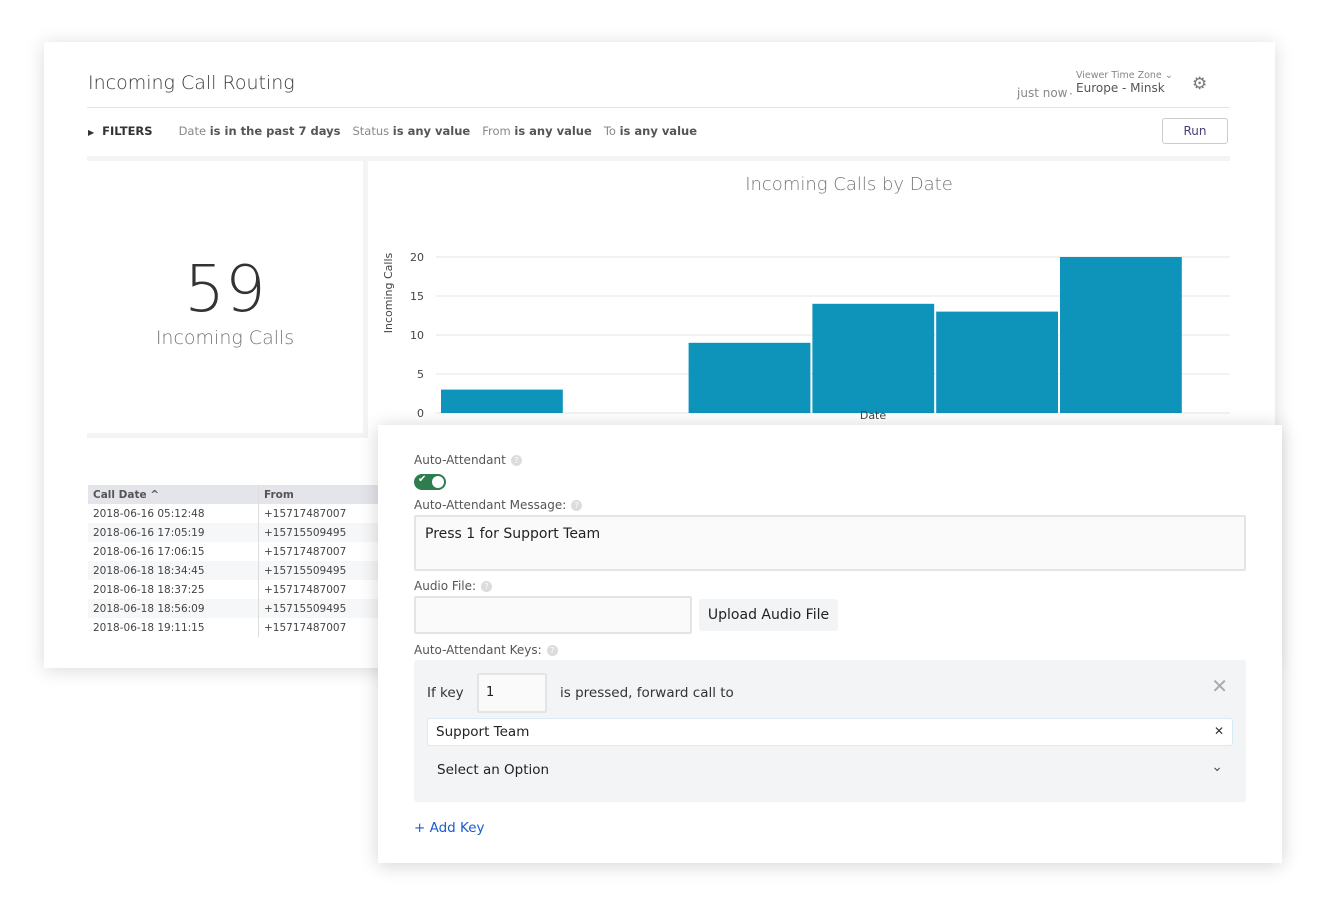  I want to click on timezone-select: Europe - Minsk, so click(1120, 88).